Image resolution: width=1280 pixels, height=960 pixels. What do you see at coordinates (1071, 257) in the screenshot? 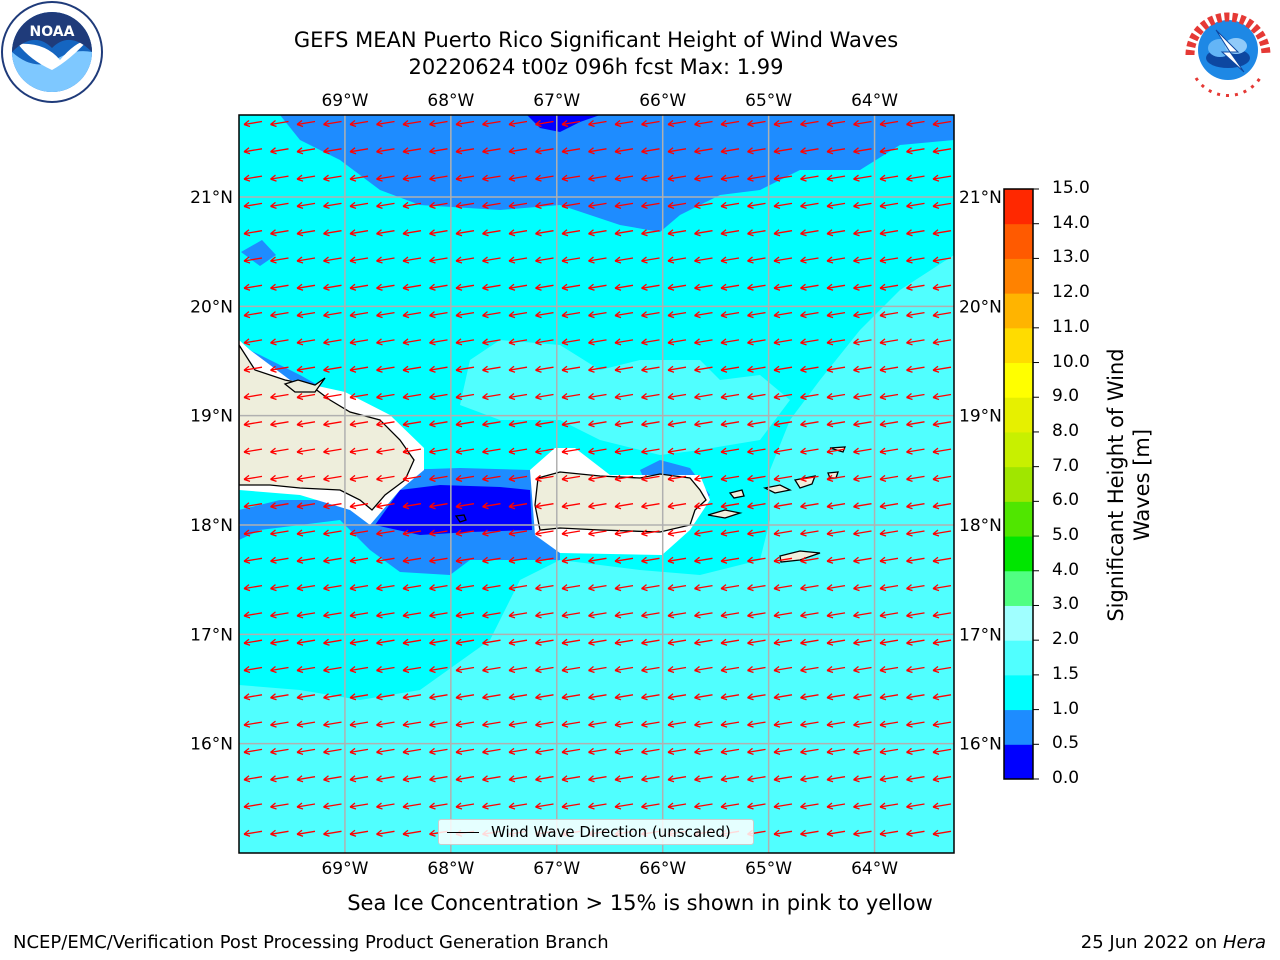
I see `colorbar-tick-label: 13.0` at bounding box center [1071, 257].